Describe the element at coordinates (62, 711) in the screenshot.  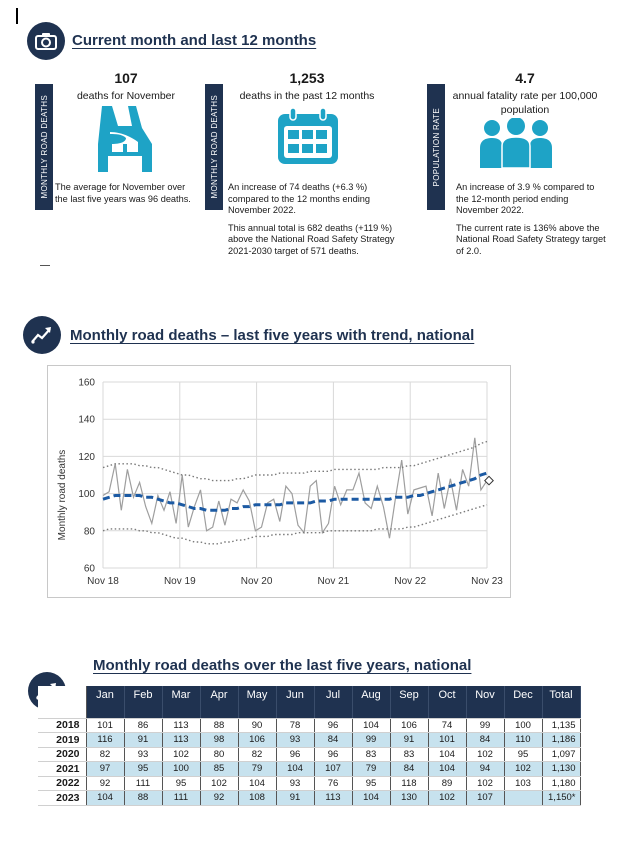
I see `table-corner-spacer` at that location.